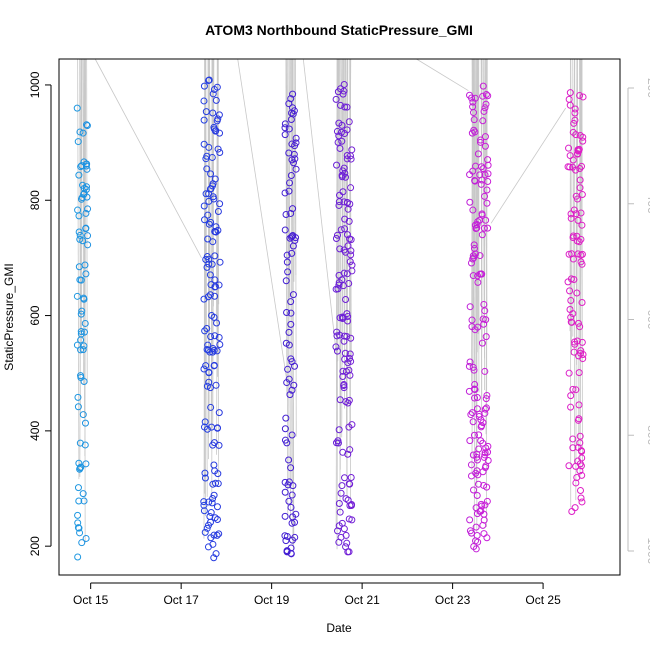 The image size is (650, 650). I want to click on y-tick-label: 600, so click(35, 315).